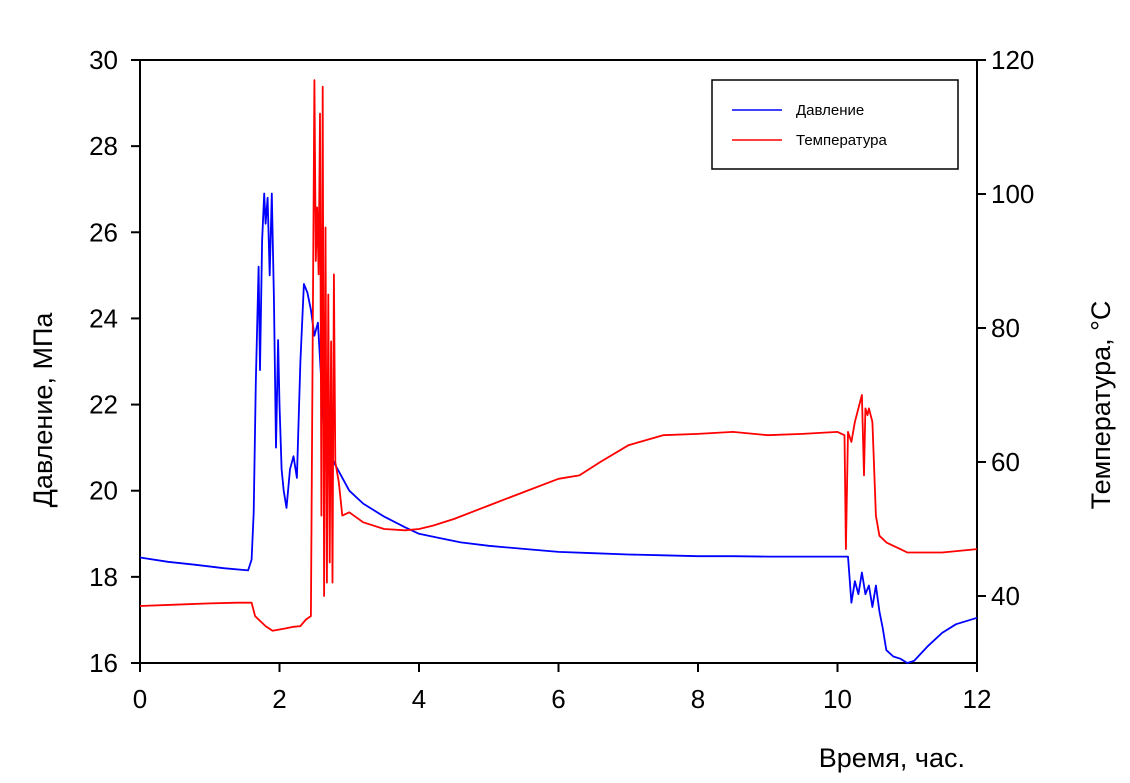 This screenshot has height=783, width=1130. What do you see at coordinates (103, 405) in the screenshot?
I see `y-left-tick-label: 22` at bounding box center [103, 405].